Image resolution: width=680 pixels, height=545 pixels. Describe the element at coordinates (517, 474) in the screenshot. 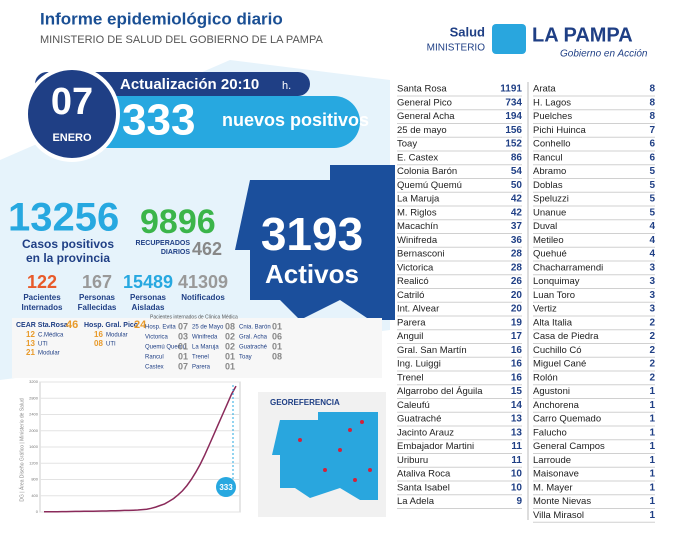

I see `locality-count: 10` at that location.